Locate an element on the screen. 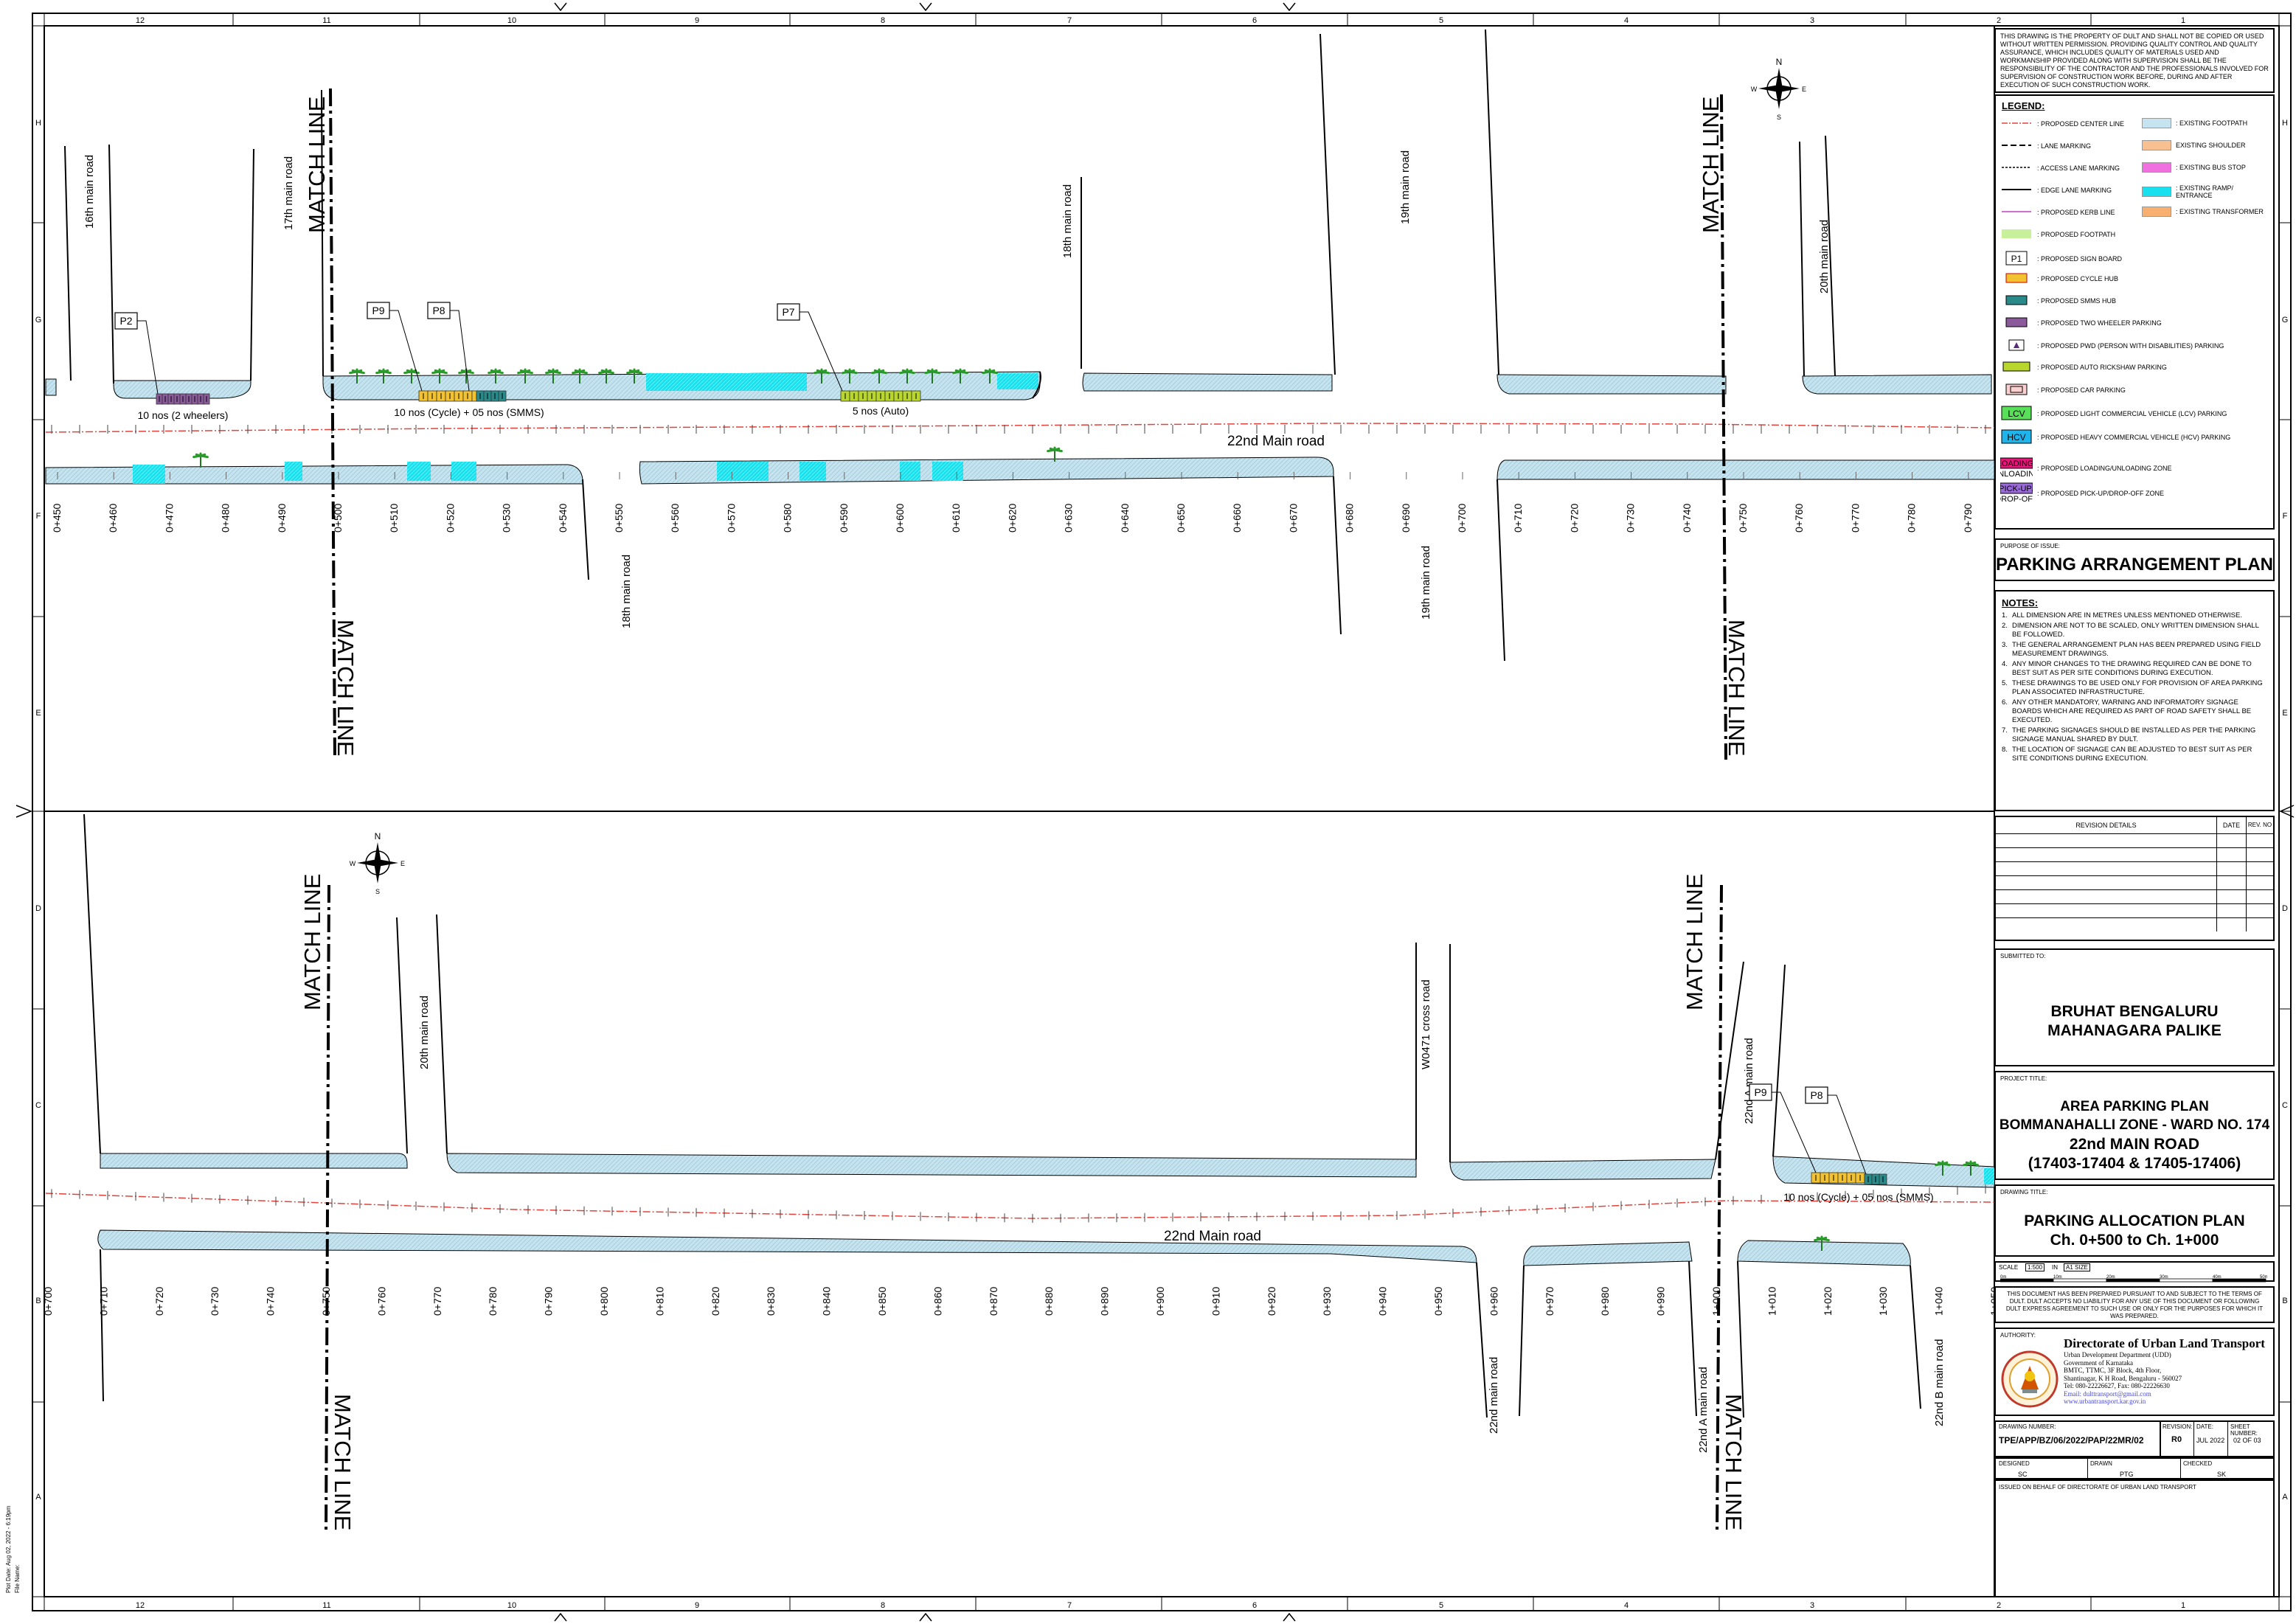 Image resolution: width=2296 pixels, height=1624 pixels. plot-date: Plot Date: Aug 02, 2022 - 6:19pm is located at coordinates (8, 1549).